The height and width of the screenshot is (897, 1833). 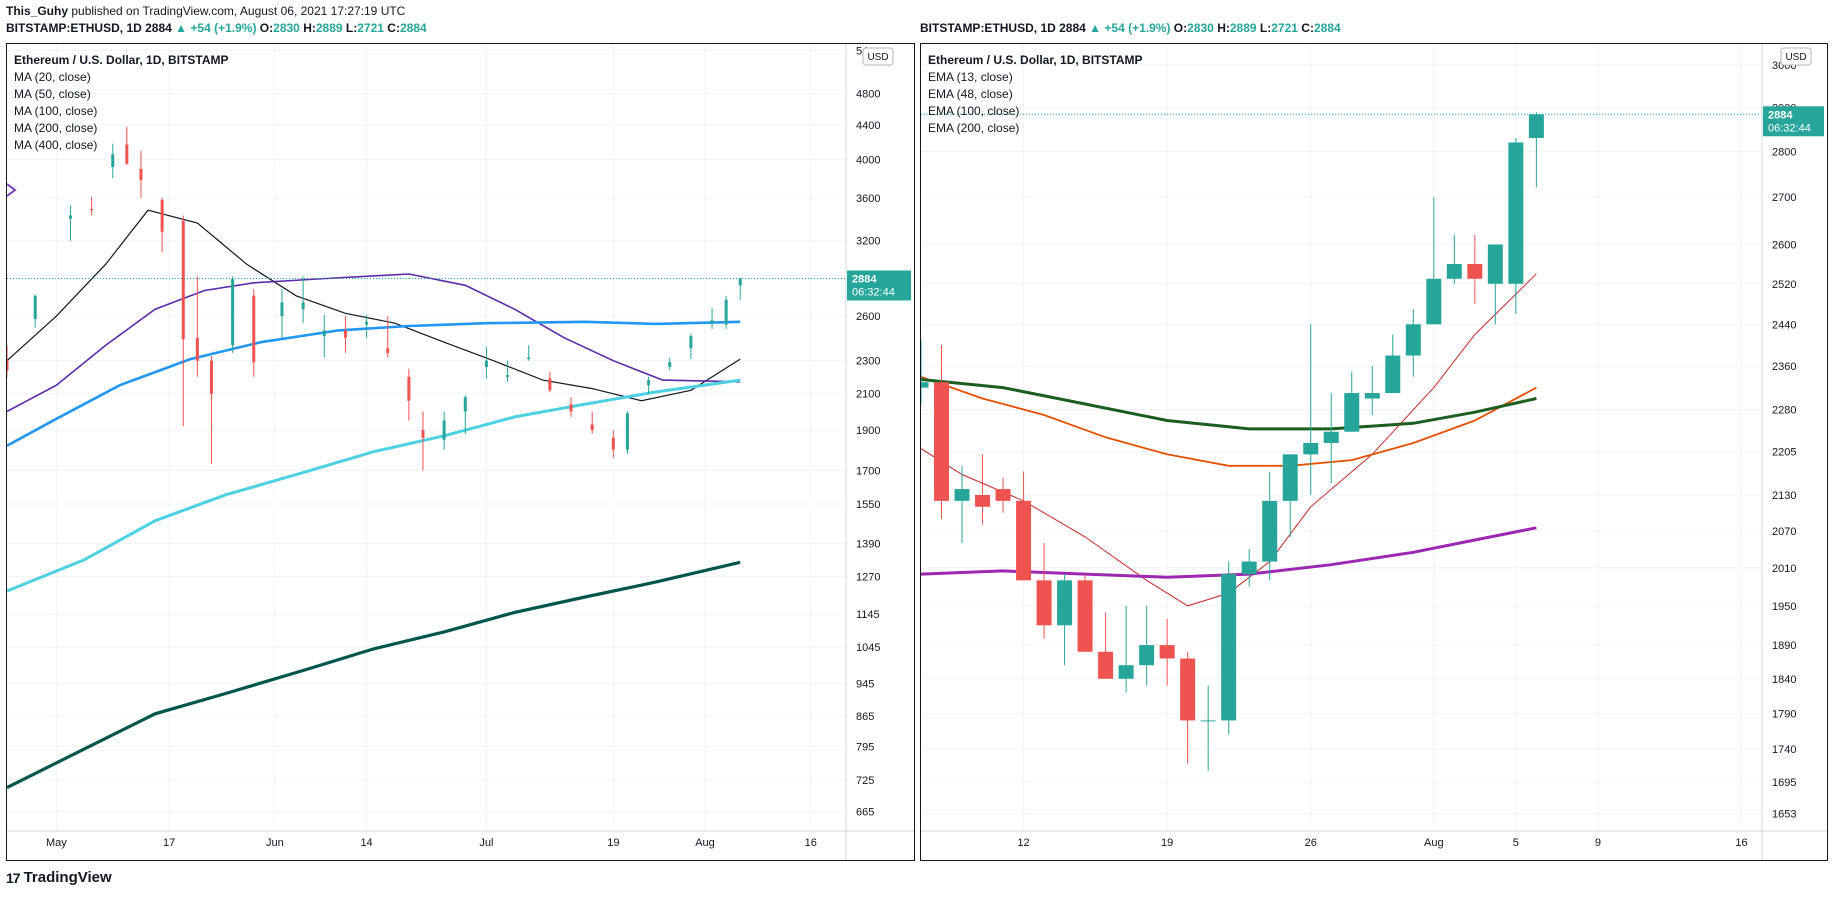 What do you see at coordinates (1180, 28) in the screenshot?
I see `open-label: O:` at bounding box center [1180, 28].